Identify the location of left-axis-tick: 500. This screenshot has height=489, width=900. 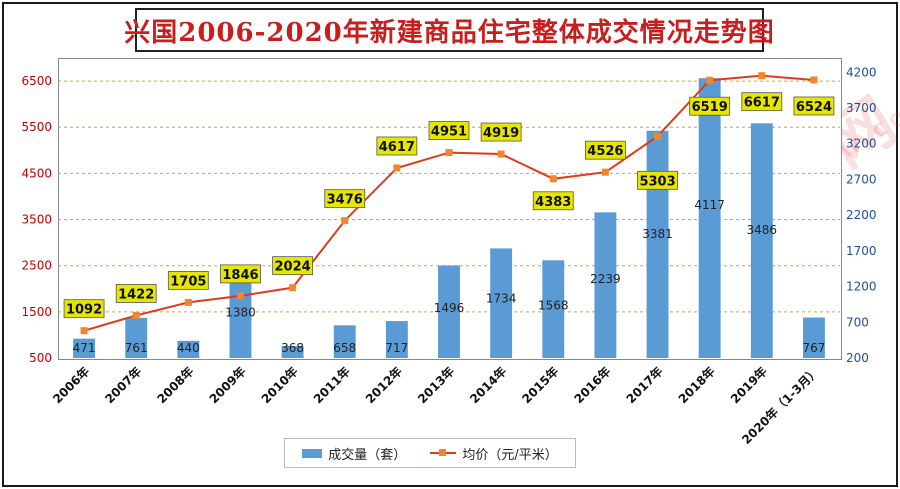
(40, 358).